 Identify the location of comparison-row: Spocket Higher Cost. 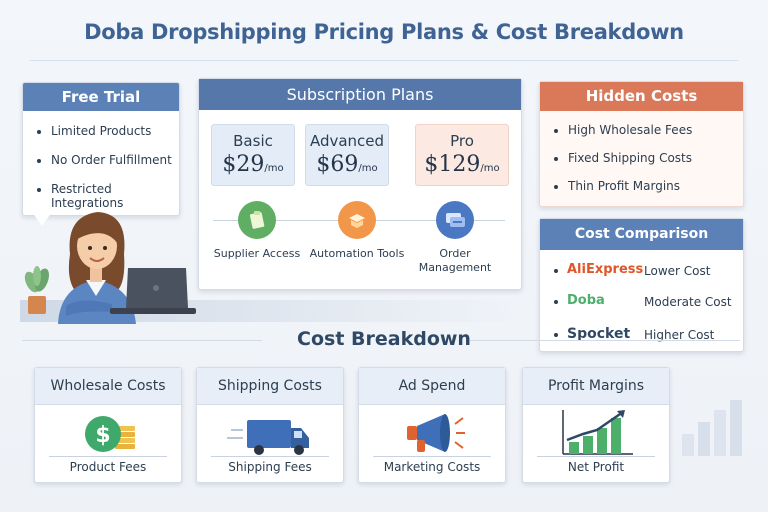
(641, 335).